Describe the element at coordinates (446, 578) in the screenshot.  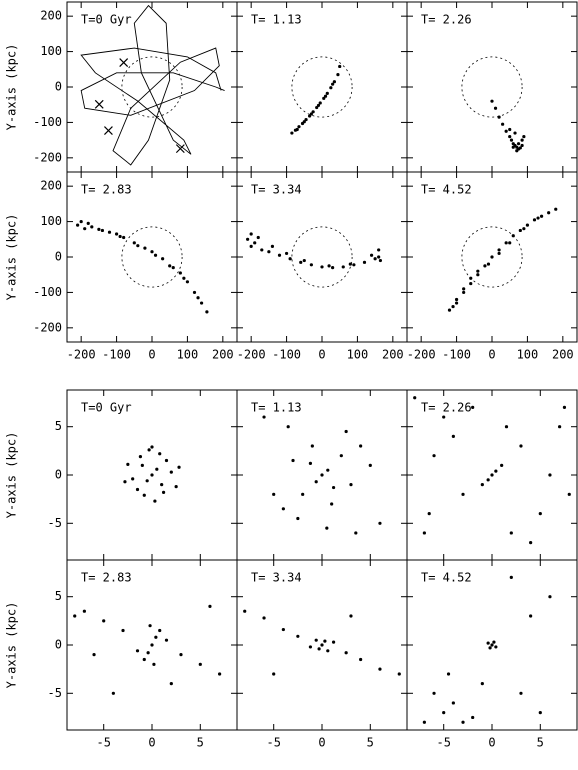
I see `panel-annotation: T= 4.52` at that location.